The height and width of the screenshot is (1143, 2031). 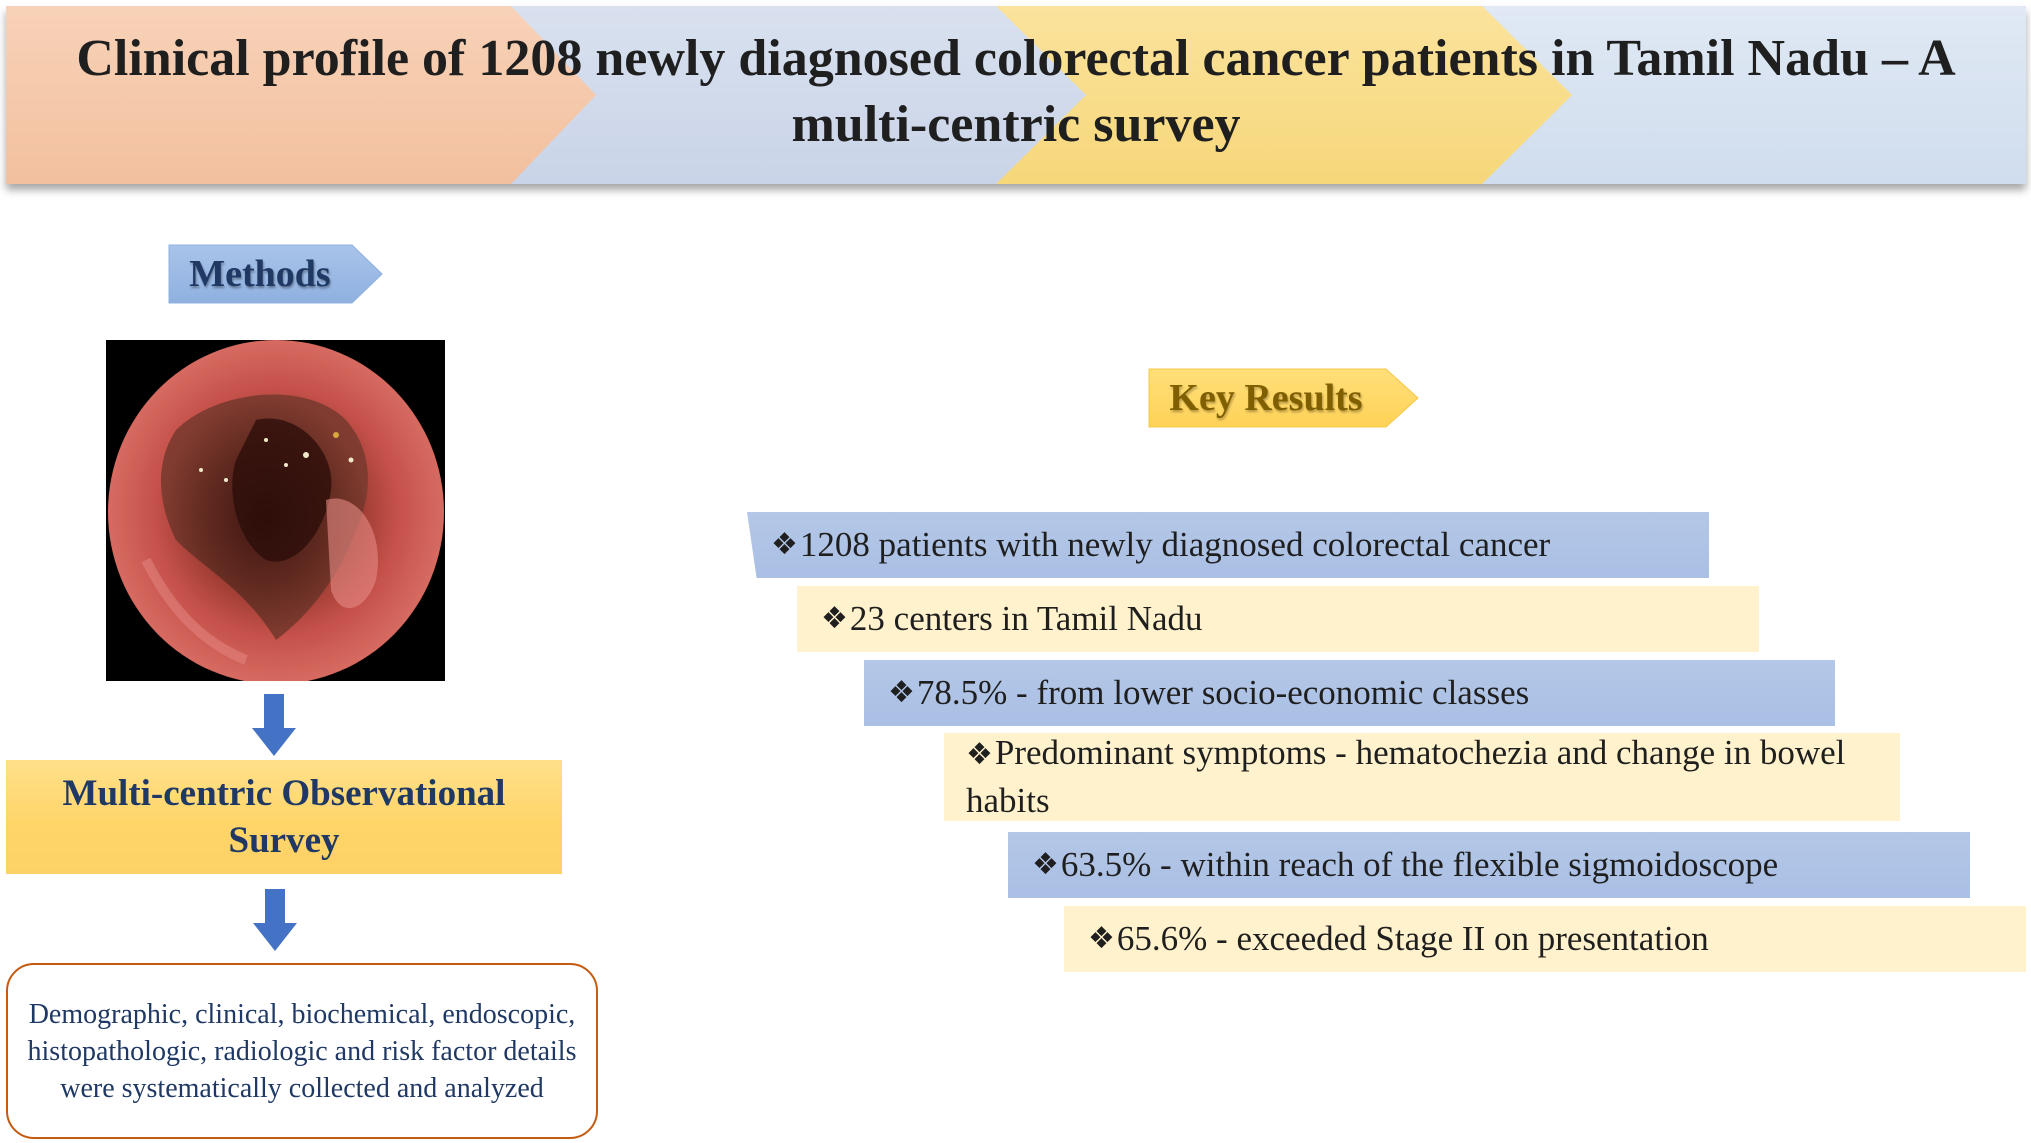 I want to click on survey-label: Multi-centric Observational Survey, so click(x=284, y=817).